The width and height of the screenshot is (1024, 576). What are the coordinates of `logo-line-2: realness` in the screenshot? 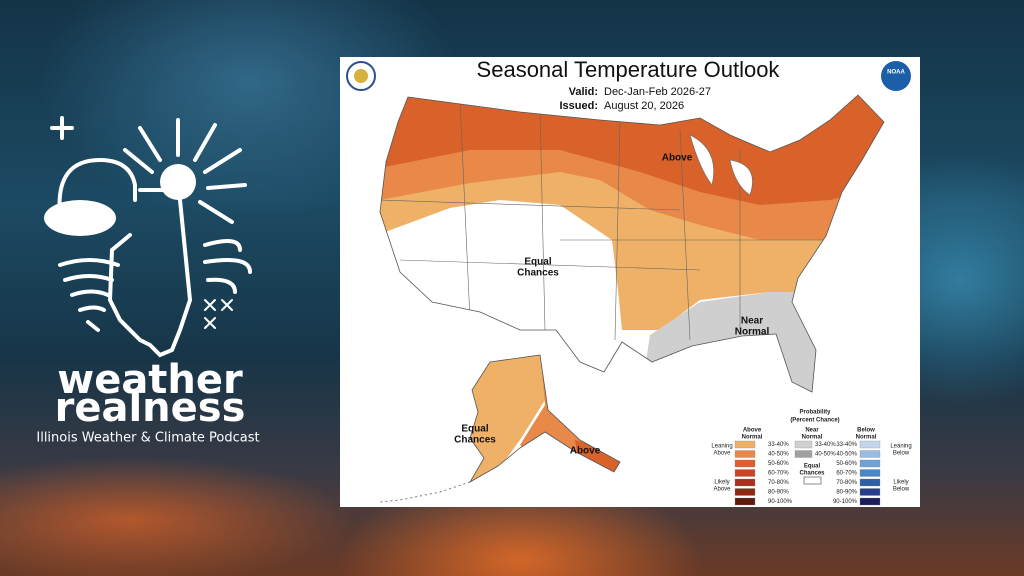 It's located at (150, 408).